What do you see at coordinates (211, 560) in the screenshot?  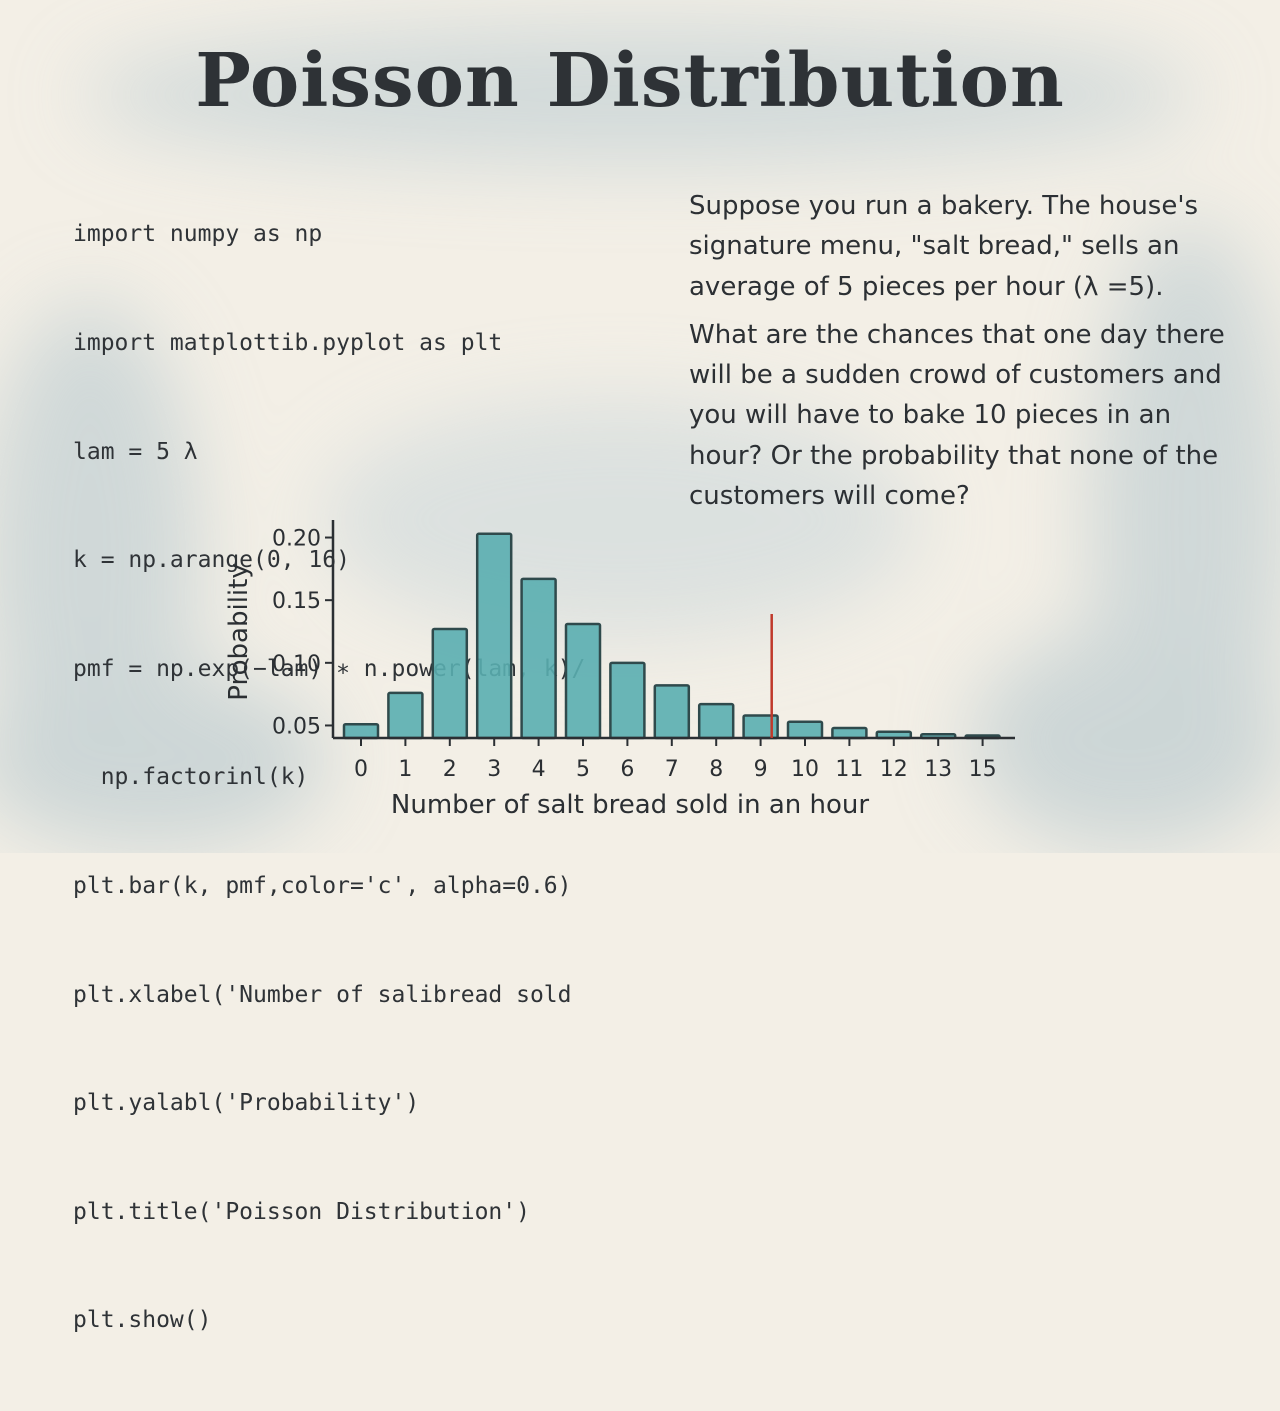 I see `code-line: k = np.arange(0, 16)` at bounding box center [211, 560].